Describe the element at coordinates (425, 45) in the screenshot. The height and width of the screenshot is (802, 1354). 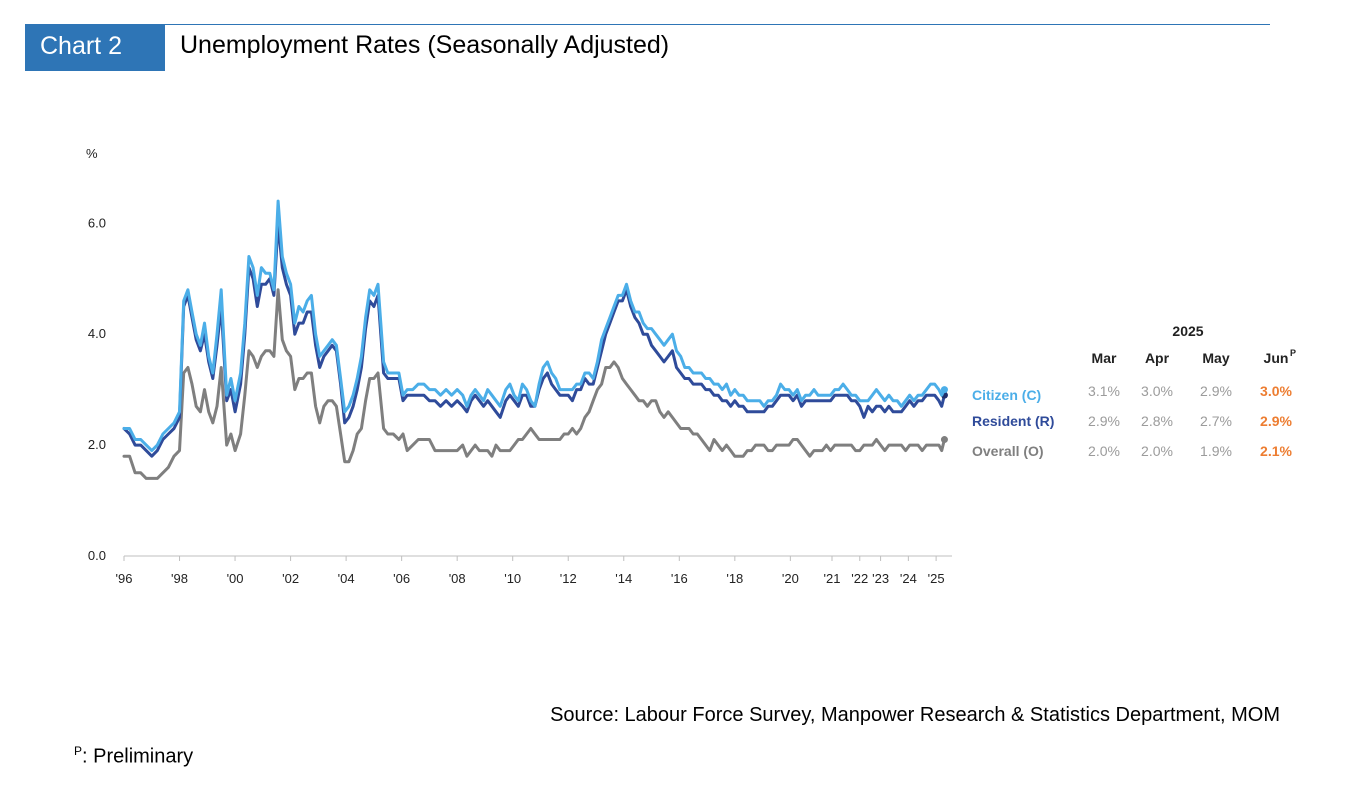
I see `chart-title: Unemployment Rates (Seasonally Adjusted)` at that location.